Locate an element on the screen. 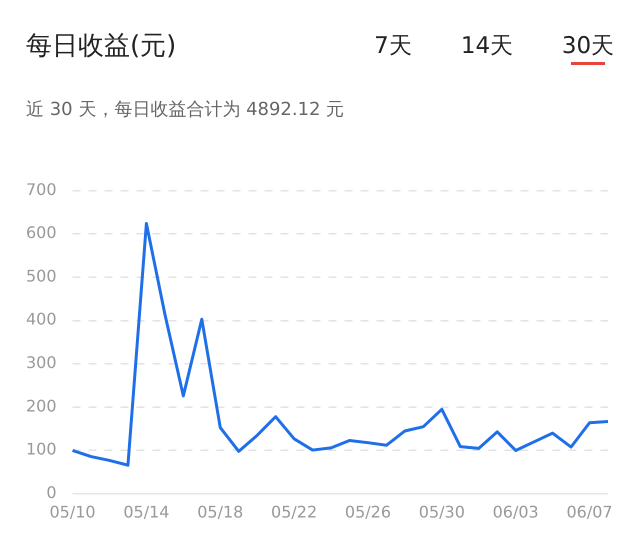 This screenshot has width=640, height=533. chart-subtitle: 近 30 天，每日收益合计为 4892.12 元 is located at coordinates (185, 109).